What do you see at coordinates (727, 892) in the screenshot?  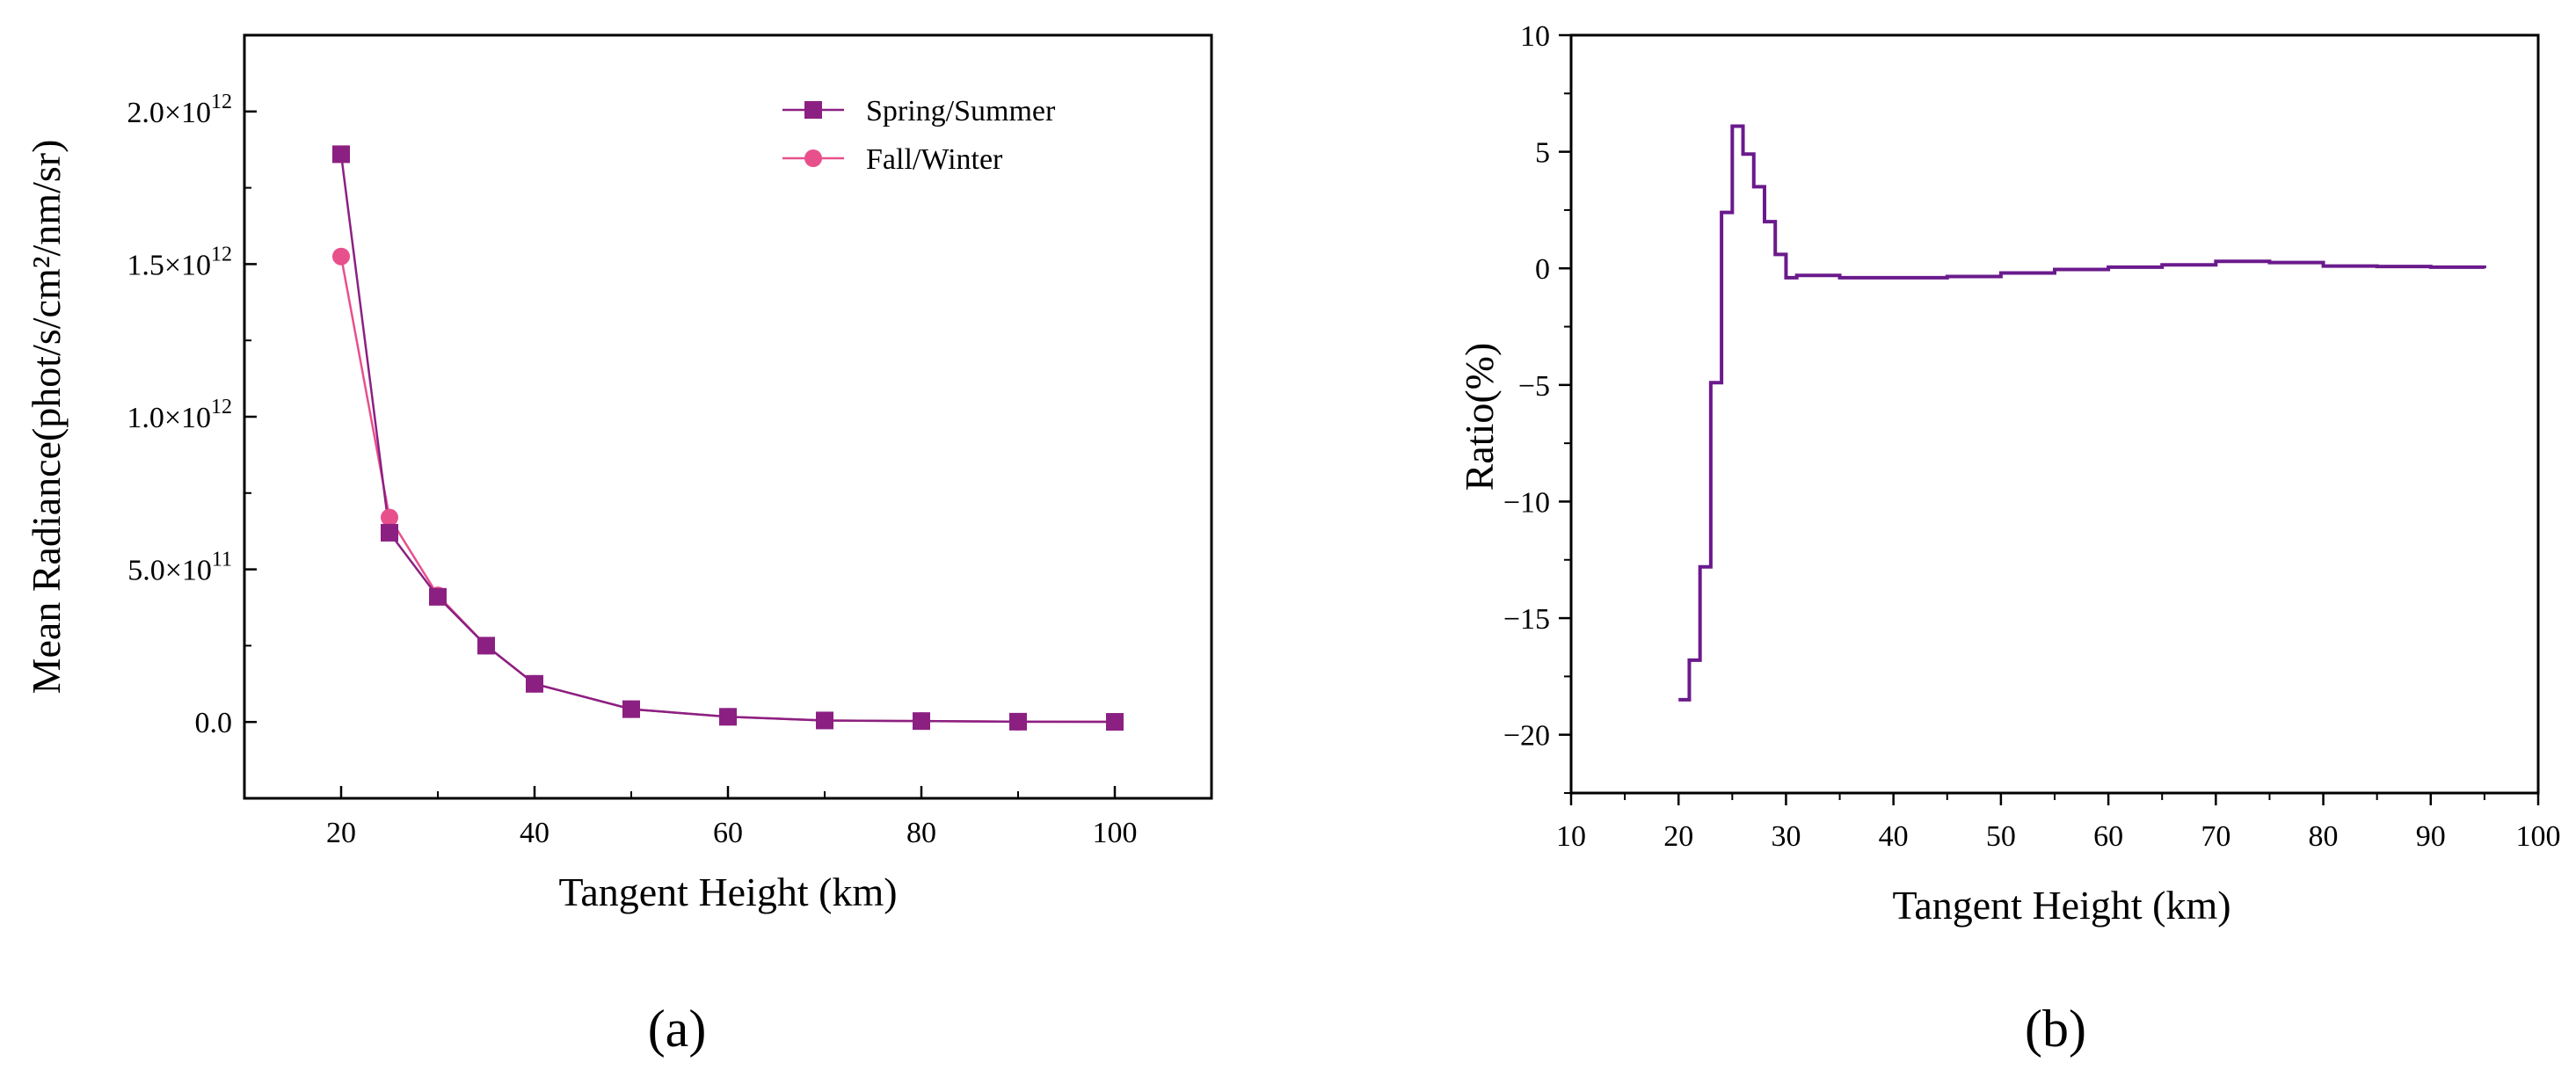 I see `x-axis-label-a: Tangent Height (km)` at bounding box center [727, 892].